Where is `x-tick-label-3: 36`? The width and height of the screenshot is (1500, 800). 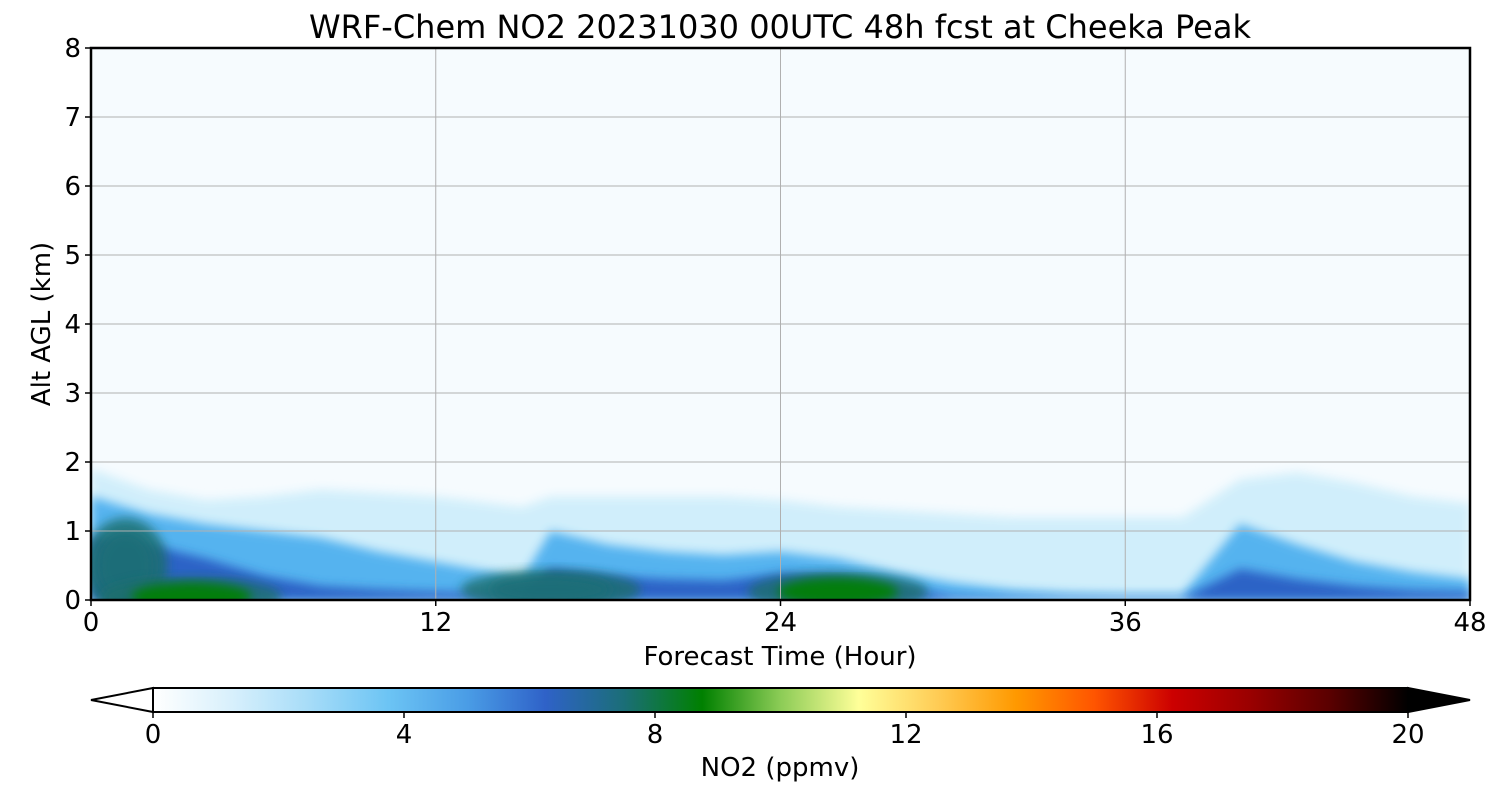 x-tick-label-3: 36 is located at coordinates (1125, 623).